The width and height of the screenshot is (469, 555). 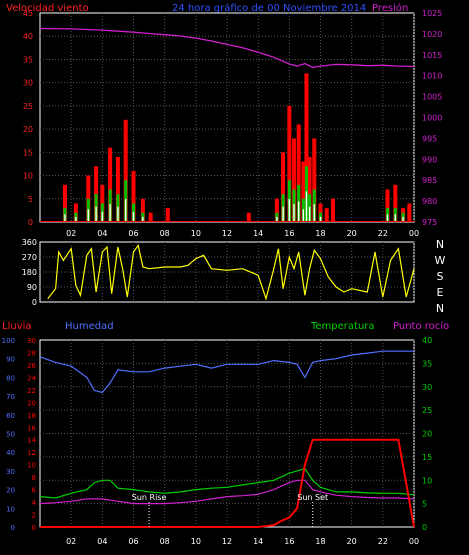 What do you see at coordinates (432, 118) in the screenshot?
I see `pressure-tick-label: 1000` at bounding box center [432, 118].